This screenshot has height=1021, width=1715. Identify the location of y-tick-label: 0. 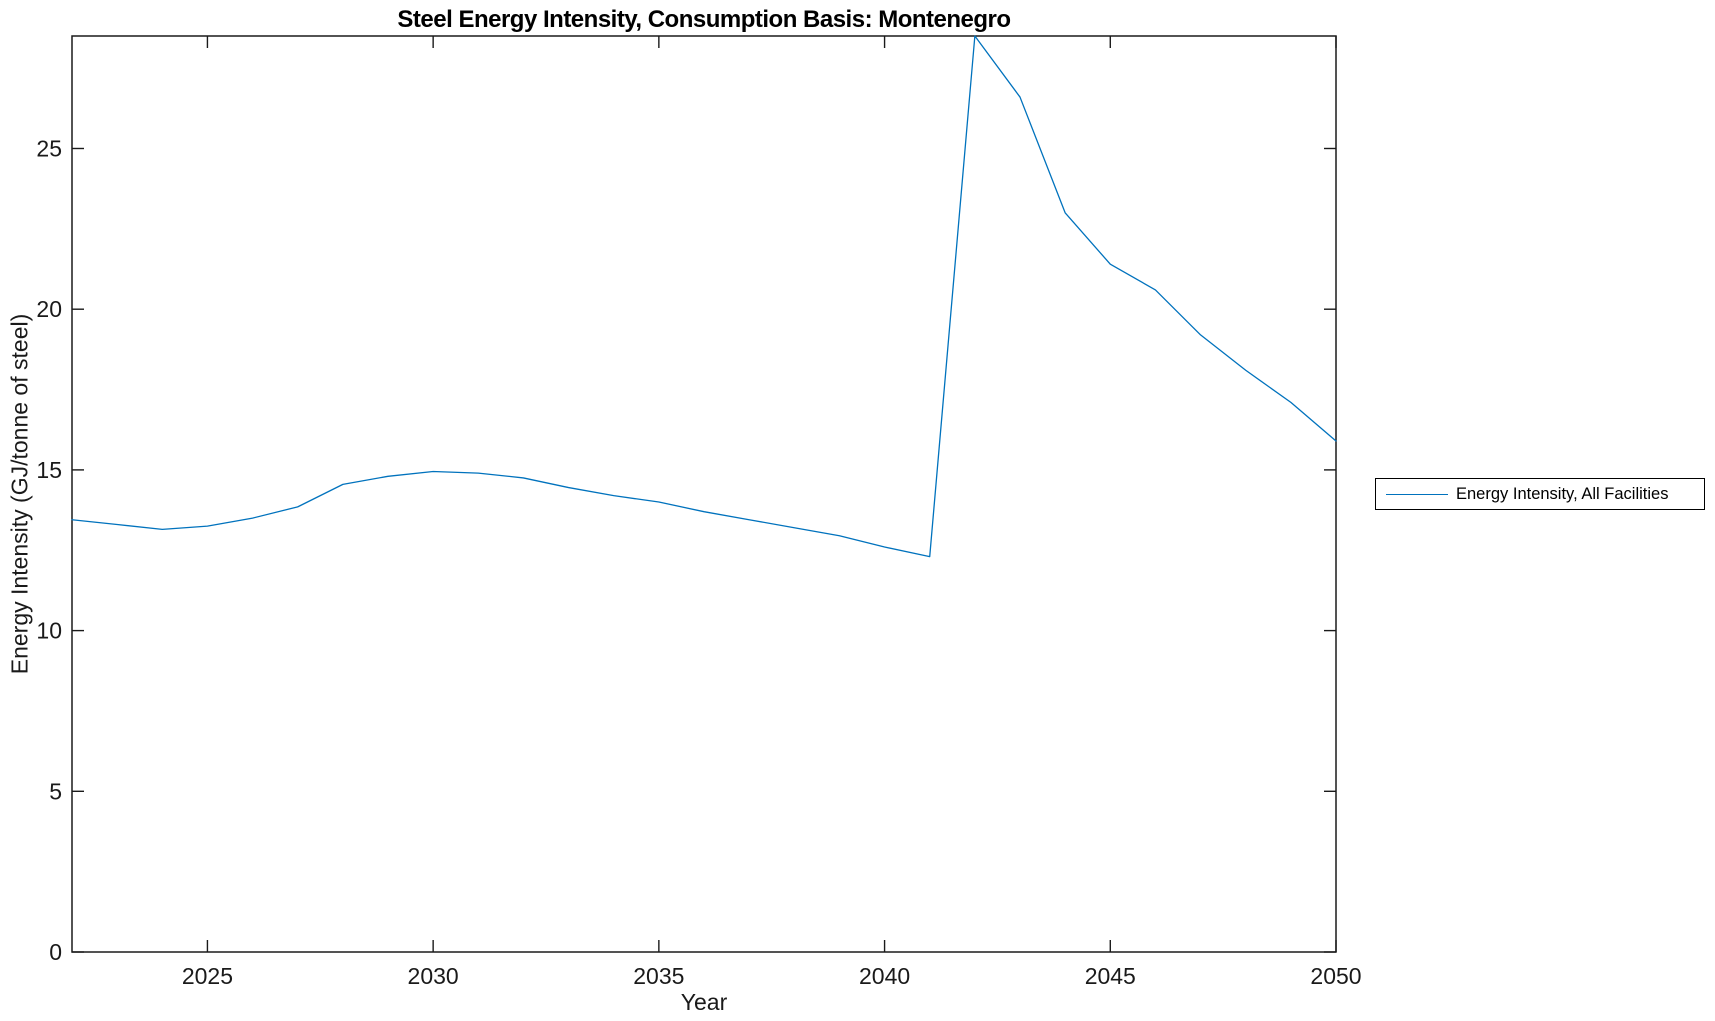
(55, 952).